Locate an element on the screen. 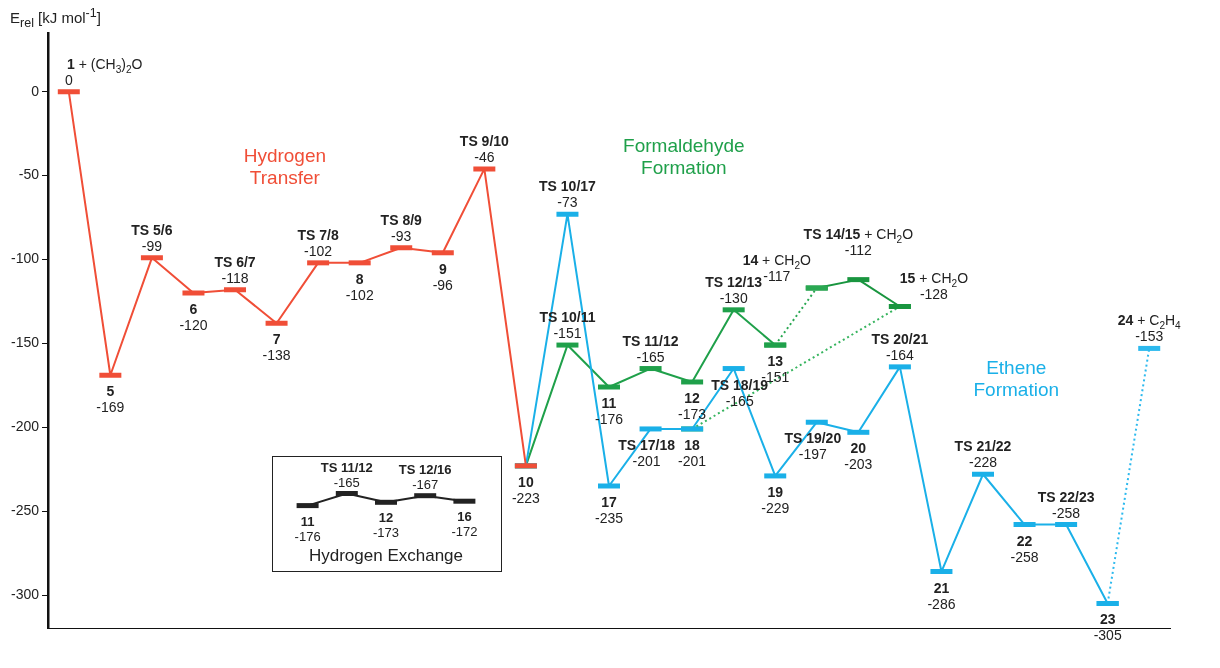  y-tick-label: -200 is located at coordinates (25, 426).